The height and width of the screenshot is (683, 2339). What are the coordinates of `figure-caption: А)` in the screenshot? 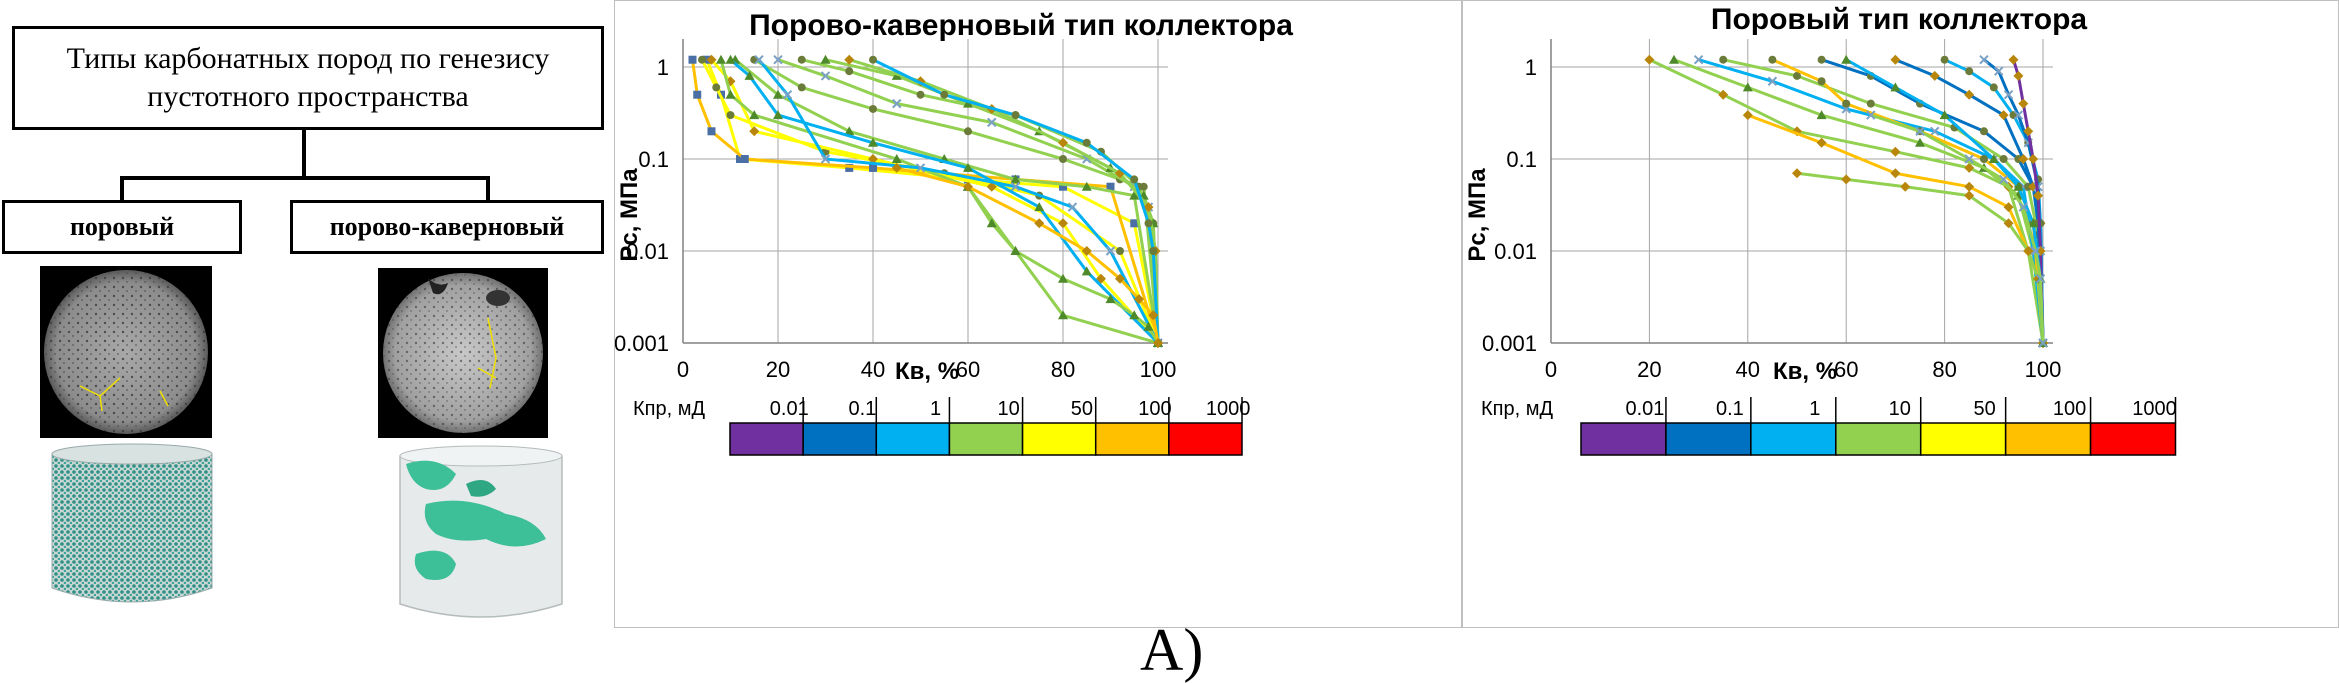 It's located at (1172, 650).